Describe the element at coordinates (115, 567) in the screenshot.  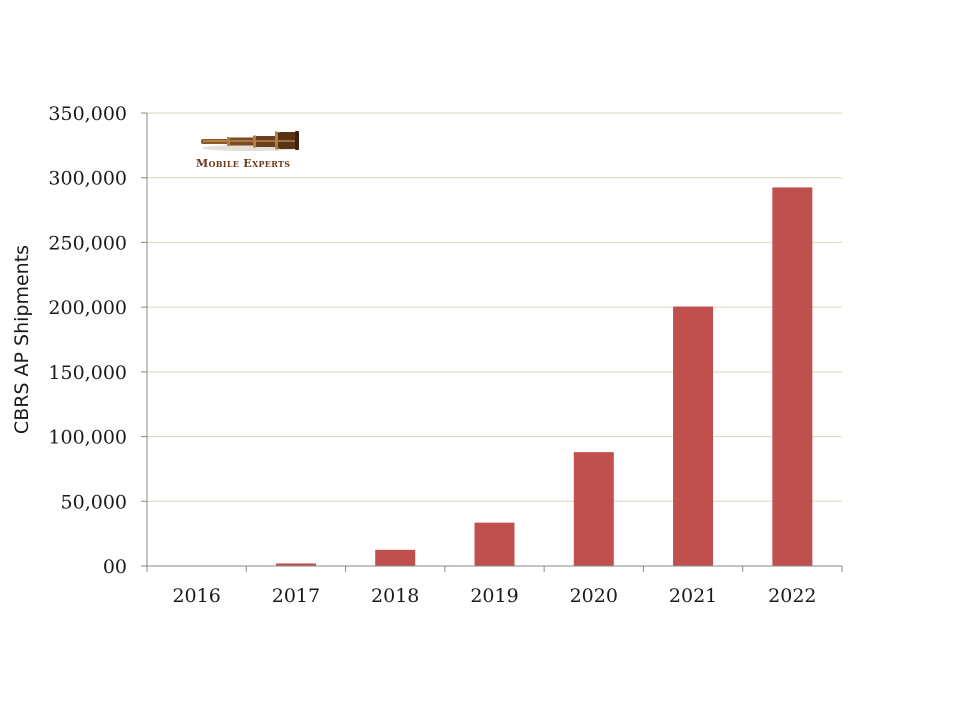
I see `y-tick-label: 00` at that location.